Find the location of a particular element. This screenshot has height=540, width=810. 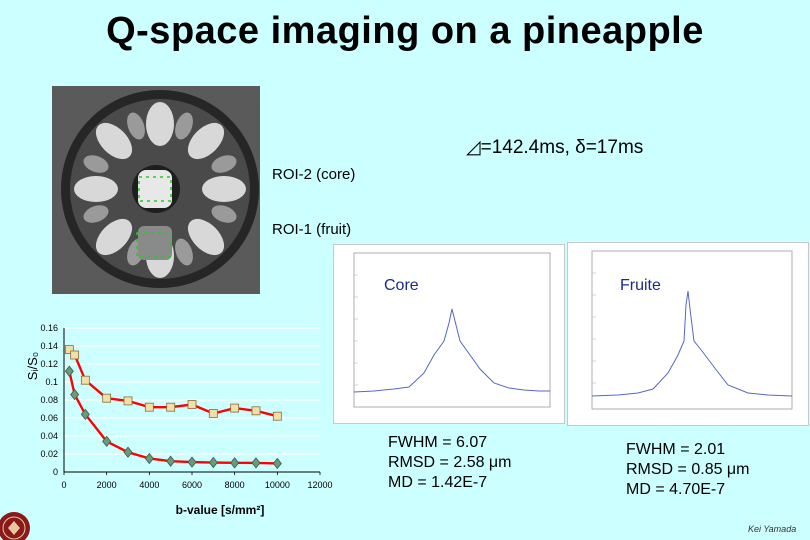

x-tick-label: 10000 is located at coordinates (277, 485).